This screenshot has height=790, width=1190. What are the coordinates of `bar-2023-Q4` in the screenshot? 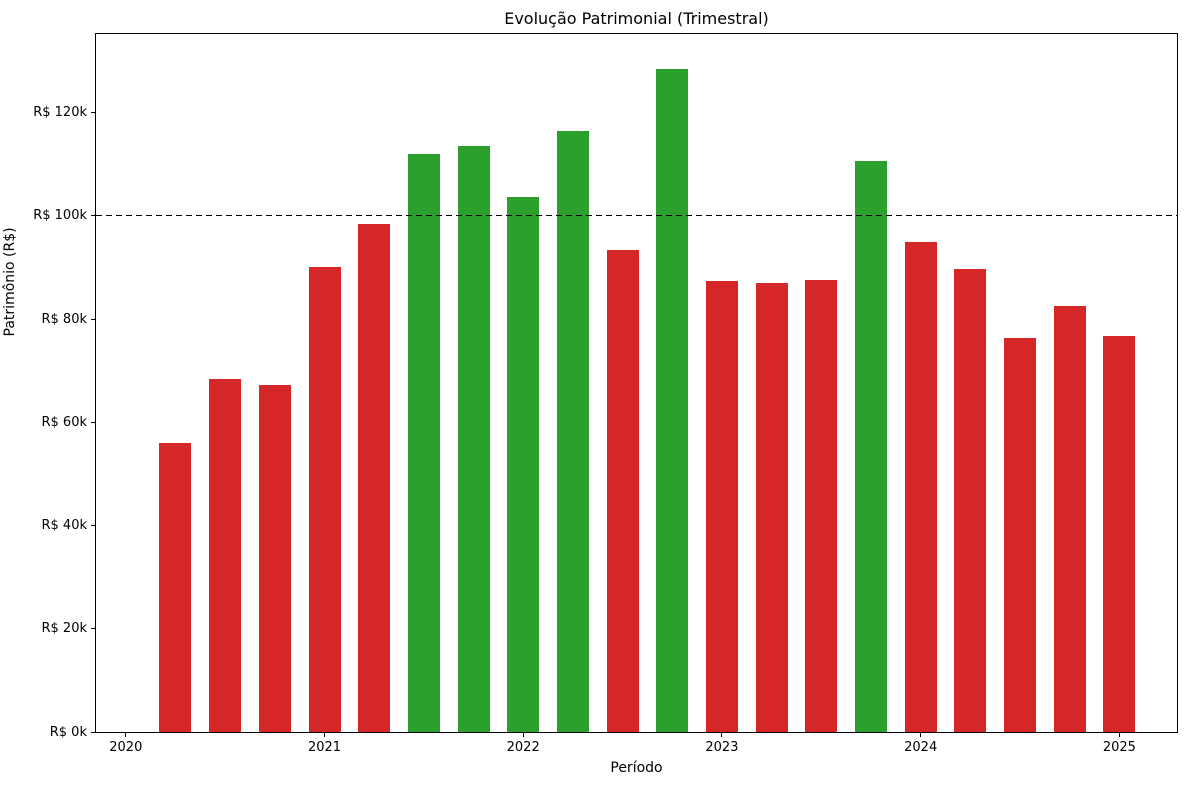 It's located at (870, 446).